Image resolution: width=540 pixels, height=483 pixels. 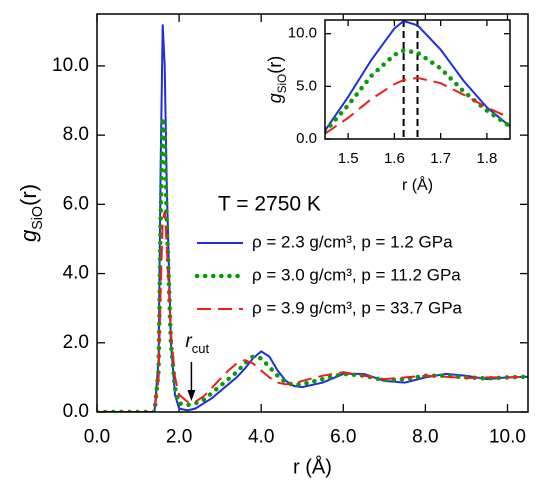 I want to click on plot-frame, so click(x=417, y=79).